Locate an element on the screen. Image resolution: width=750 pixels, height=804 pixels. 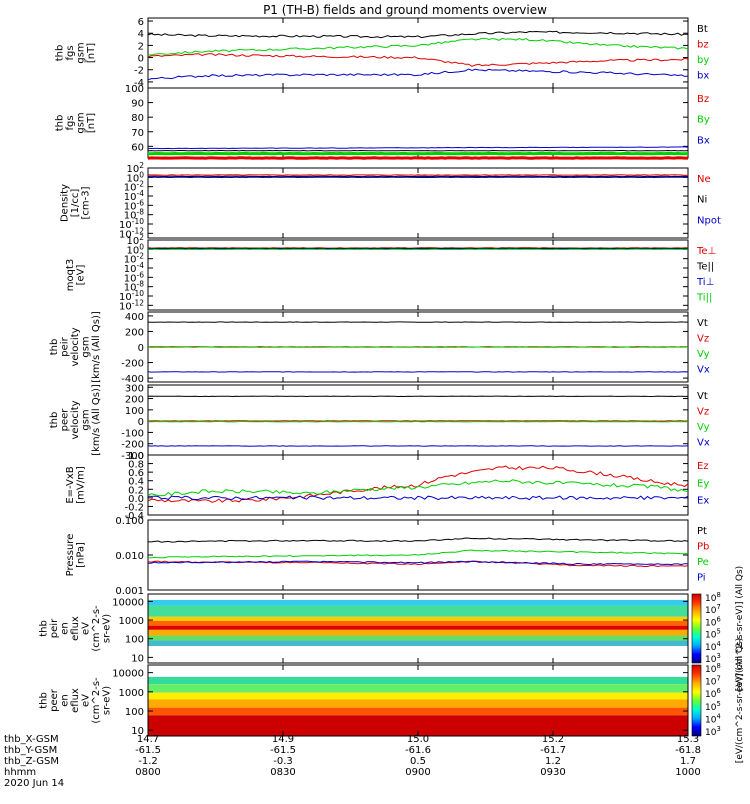
legend-entry: Ni is located at coordinates (702, 200).